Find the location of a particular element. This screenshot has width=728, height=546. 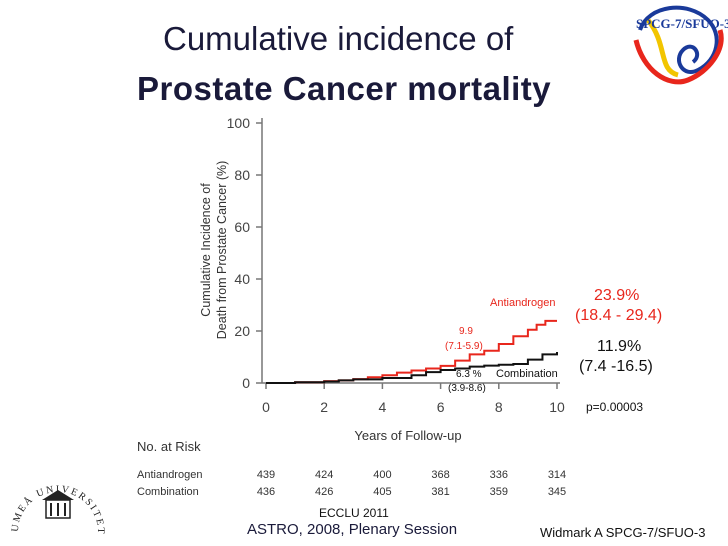

combination-final-ci: (7.4 -16.5) is located at coordinates (616, 366).